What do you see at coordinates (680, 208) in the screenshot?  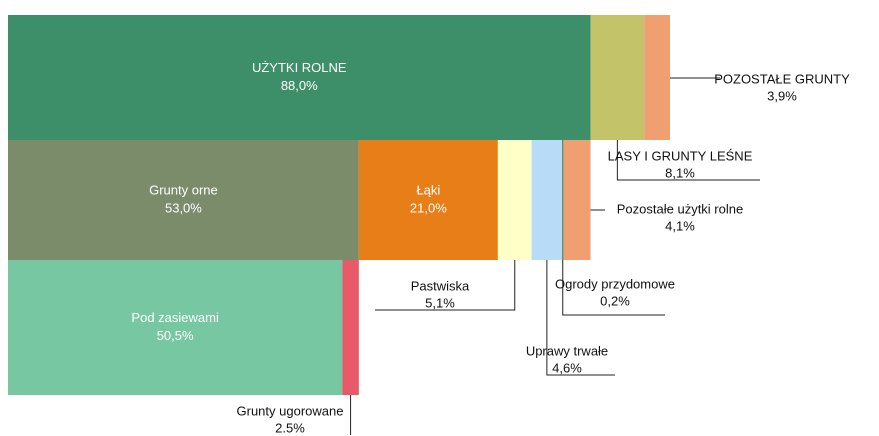 I see `segment-label: Pozostałe użytki rolne` at bounding box center [680, 208].